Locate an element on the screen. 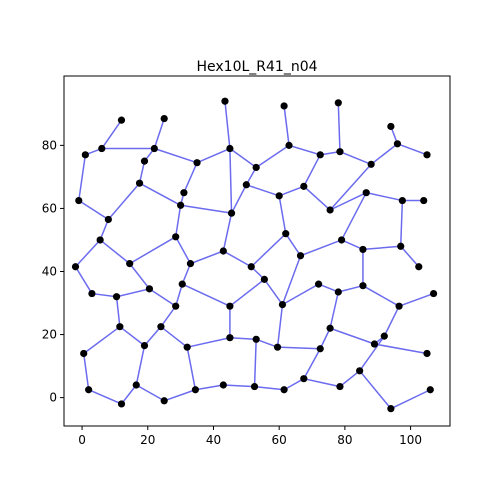 The width and height of the screenshot is (500, 500). y-tick-label-20: 20 is located at coordinates (49, 335).